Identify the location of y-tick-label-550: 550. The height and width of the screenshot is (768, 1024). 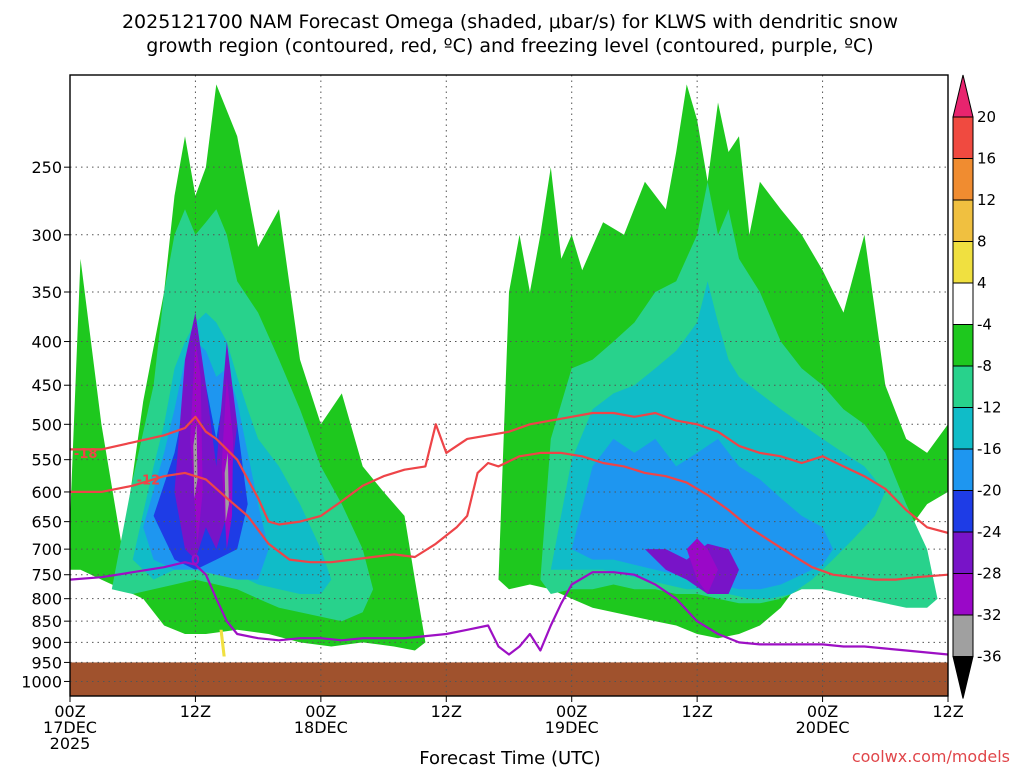
(46, 460).